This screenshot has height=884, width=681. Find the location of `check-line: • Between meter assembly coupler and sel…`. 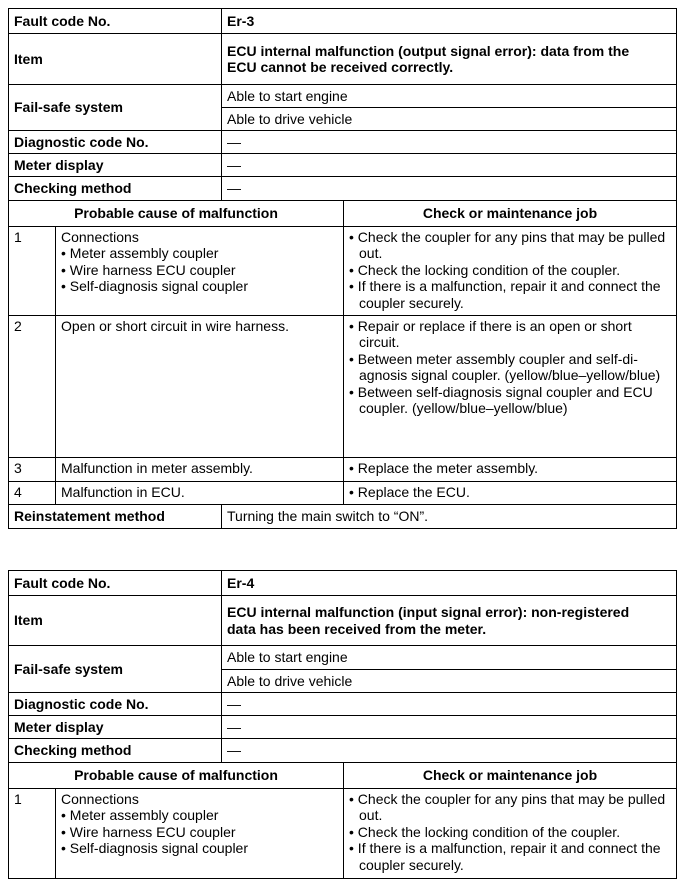

check-line: • Between meter assembly coupler and sel… is located at coordinates (505, 367).